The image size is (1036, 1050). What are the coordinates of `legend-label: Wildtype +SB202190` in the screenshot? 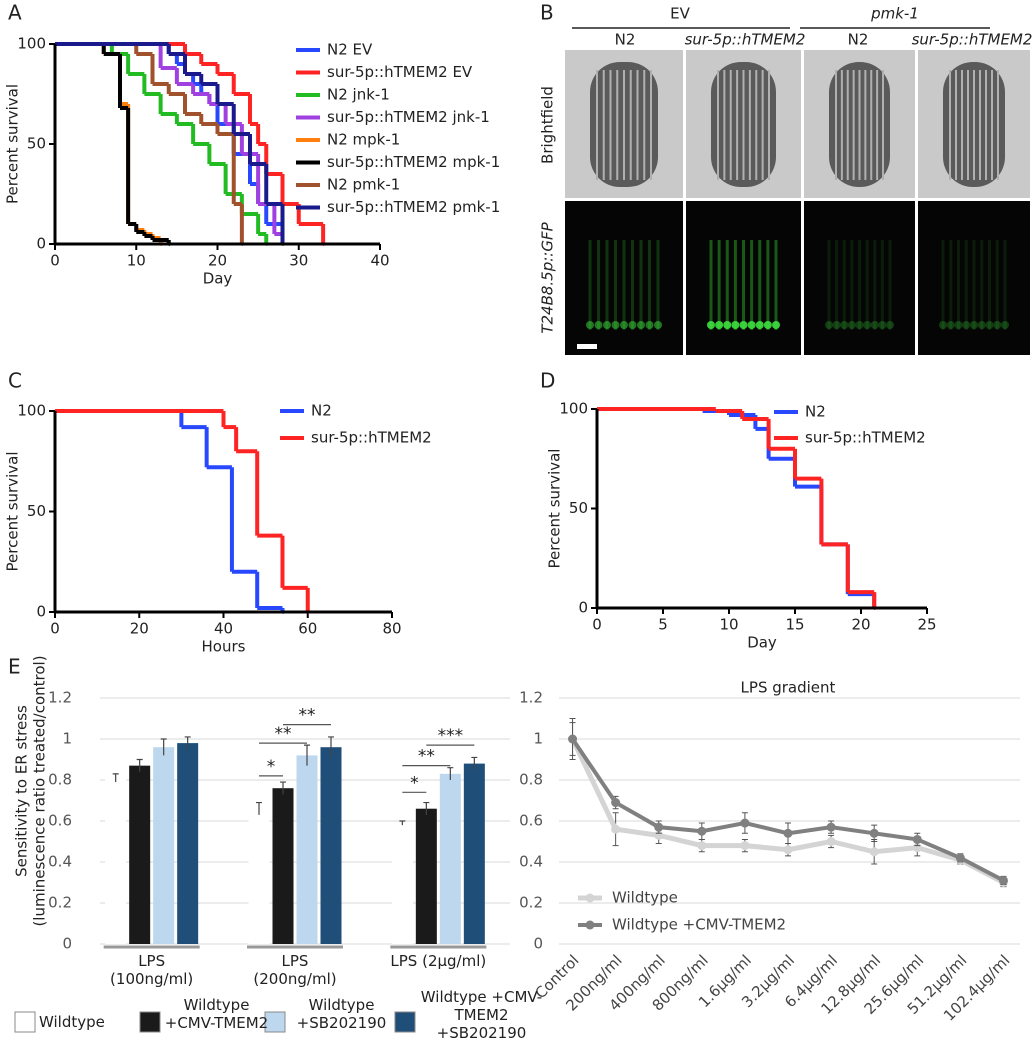 It's located at (341, 1014).